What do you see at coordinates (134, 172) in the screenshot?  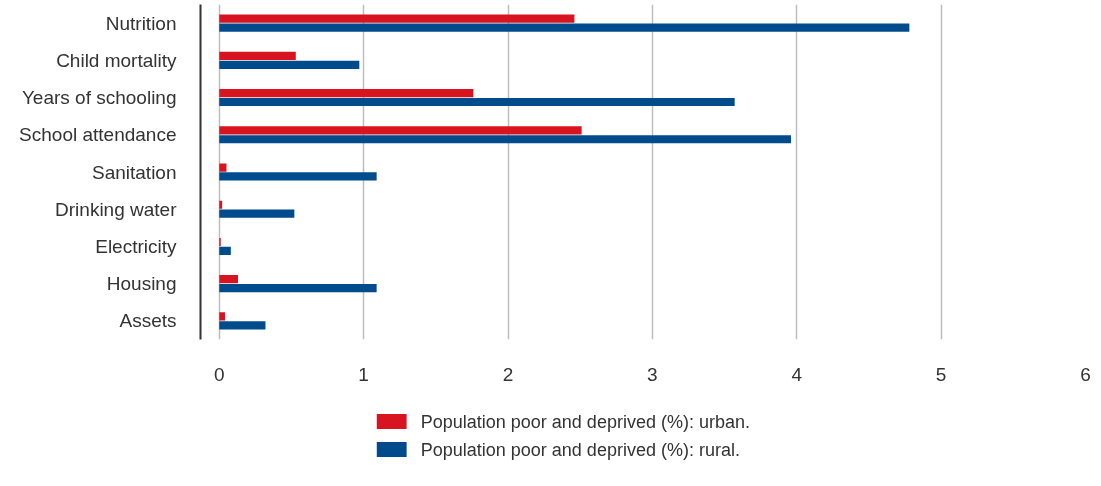 I see `y-tick-label: Sanitation` at bounding box center [134, 172].